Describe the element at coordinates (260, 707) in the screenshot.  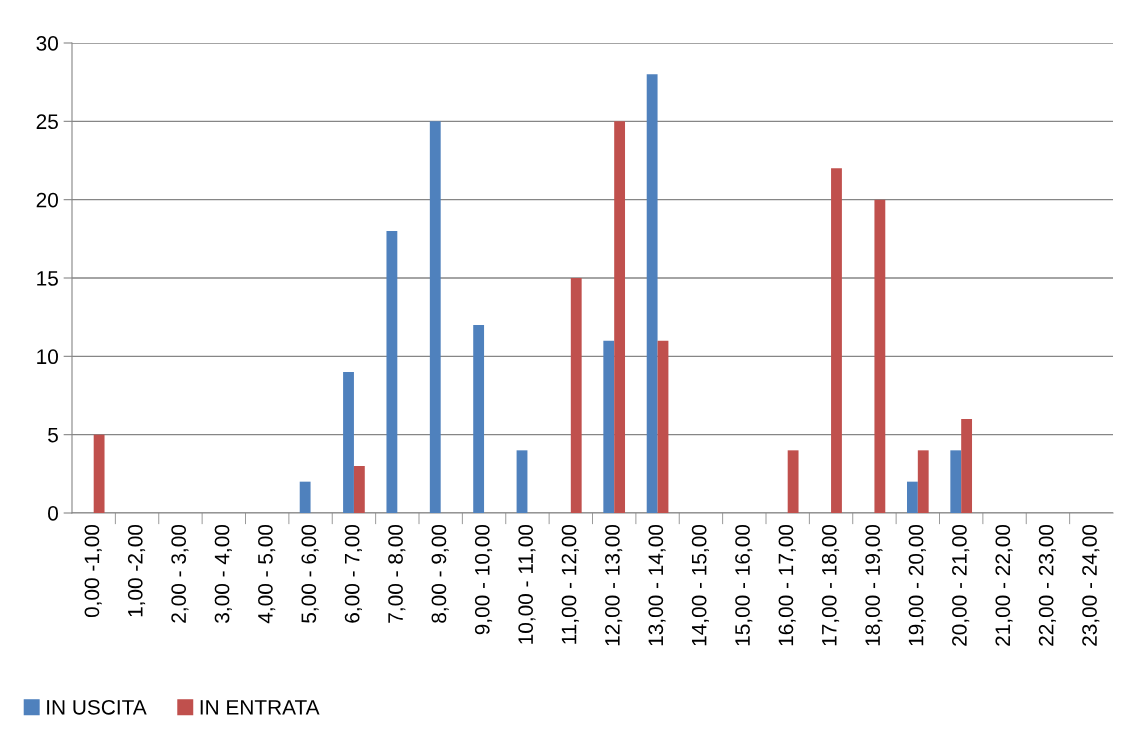
I see `legend-label: IN ENTRATA` at that location.